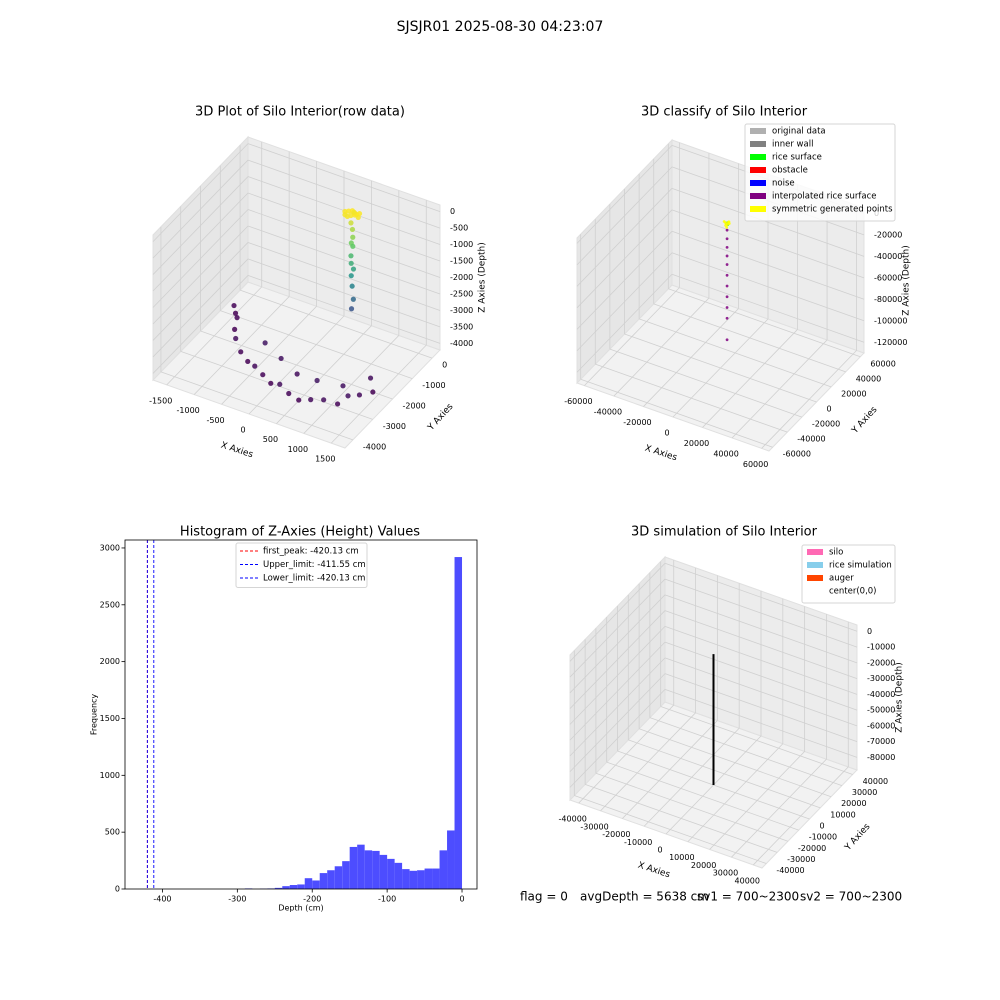  I want to click on legend-label: first_peak: -420.13 cm, so click(311, 552).